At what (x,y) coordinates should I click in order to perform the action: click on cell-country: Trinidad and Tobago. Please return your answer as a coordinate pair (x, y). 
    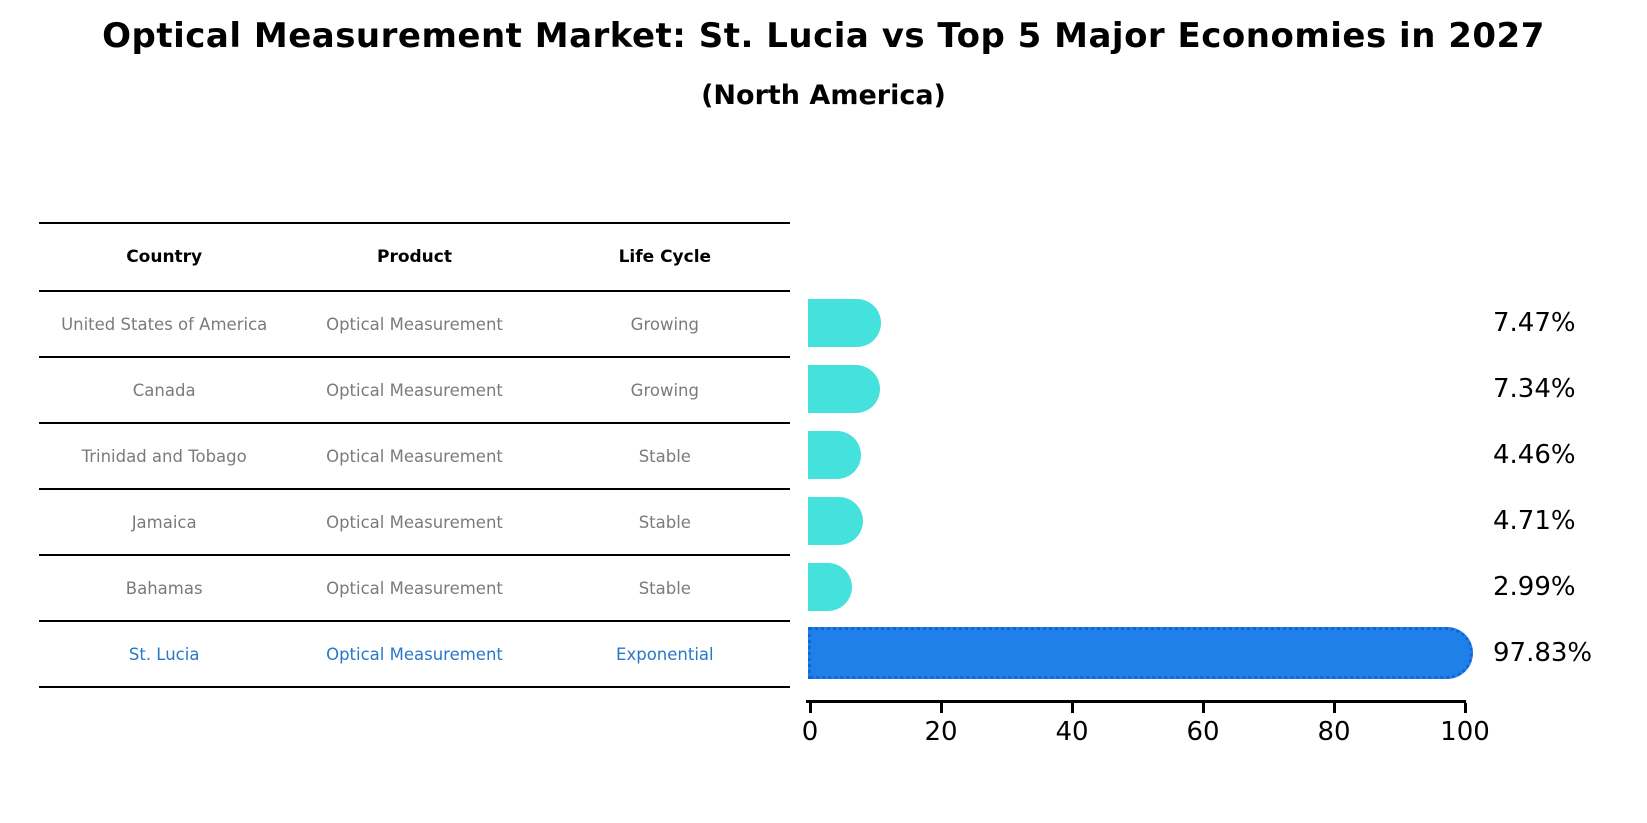
    Looking at the image, I should click on (164, 456).